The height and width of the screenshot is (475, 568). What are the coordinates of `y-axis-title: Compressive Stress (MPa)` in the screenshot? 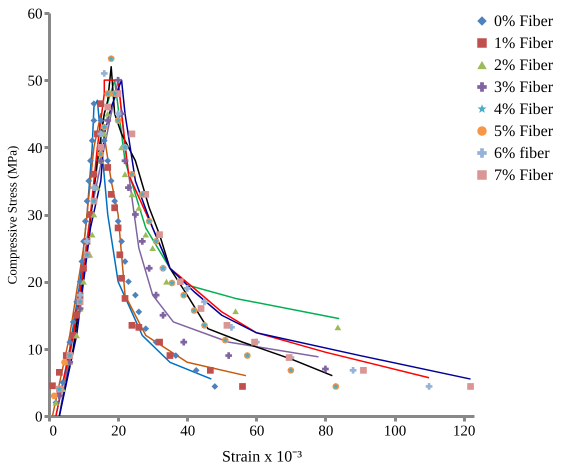 It's located at (12, 215).